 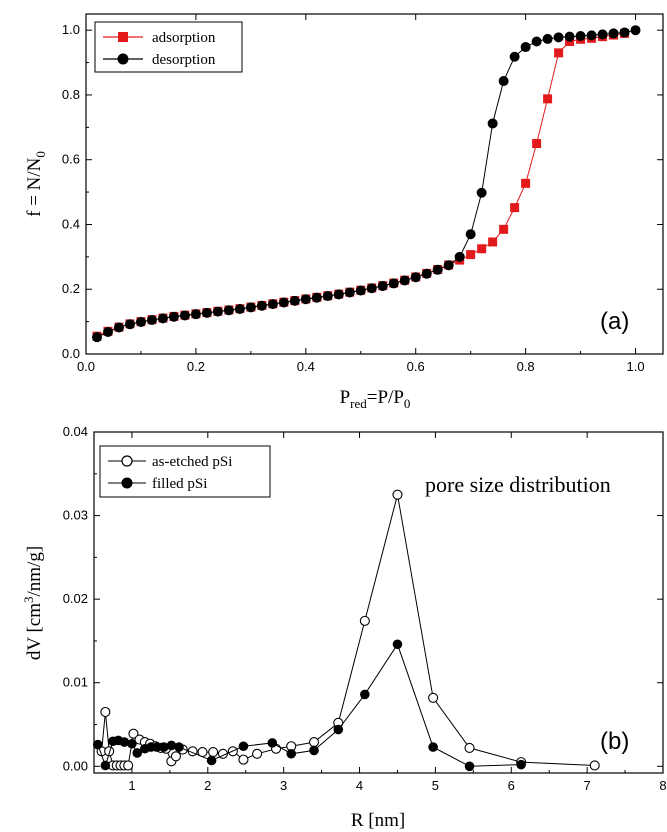 I want to click on legend-filled-label: filled pSi, so click(x=179, y=484).